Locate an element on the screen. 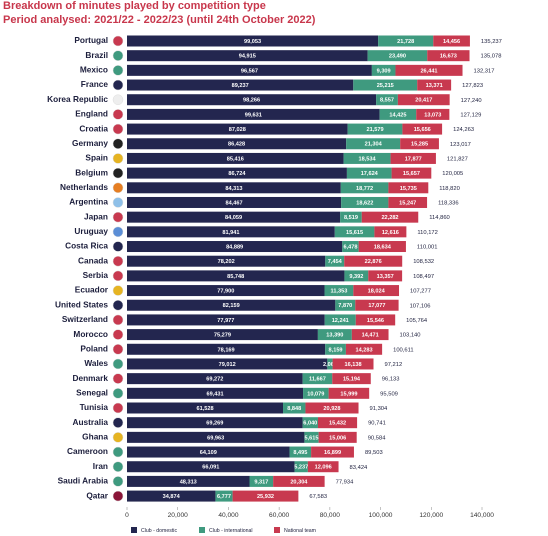 The height and width of the screenshot is (536, 548). total-label: 135,237 is located at coordinates (491, 42).